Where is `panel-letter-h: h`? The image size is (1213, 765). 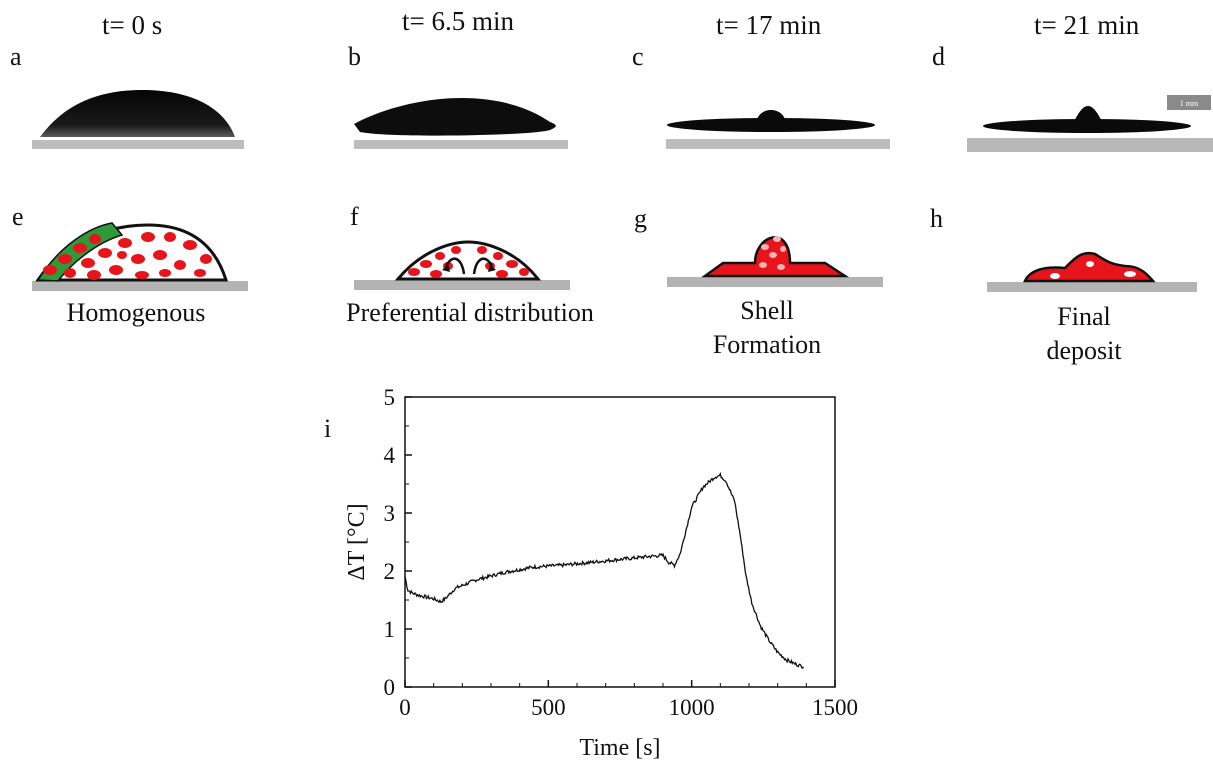 panel-letter-h: h is located at coordinates (936, 218).